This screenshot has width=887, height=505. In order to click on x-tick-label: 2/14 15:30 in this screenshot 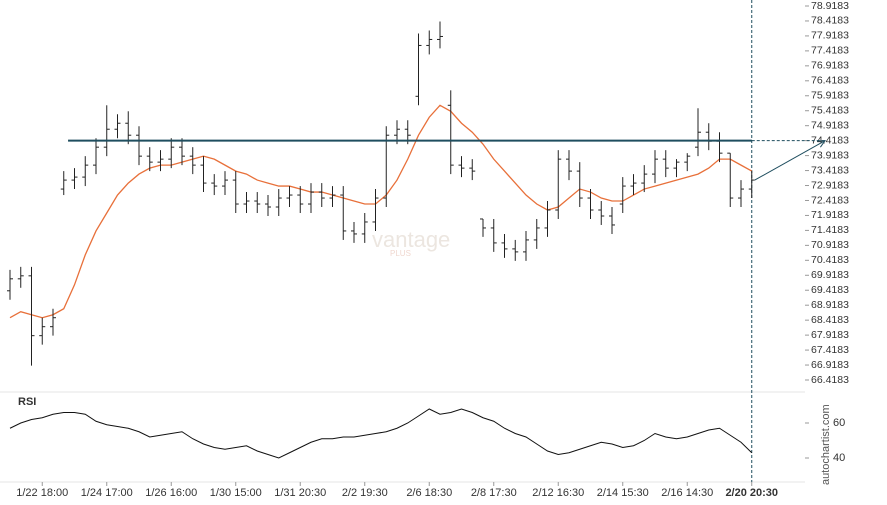, I will do `click(623, 493)`.